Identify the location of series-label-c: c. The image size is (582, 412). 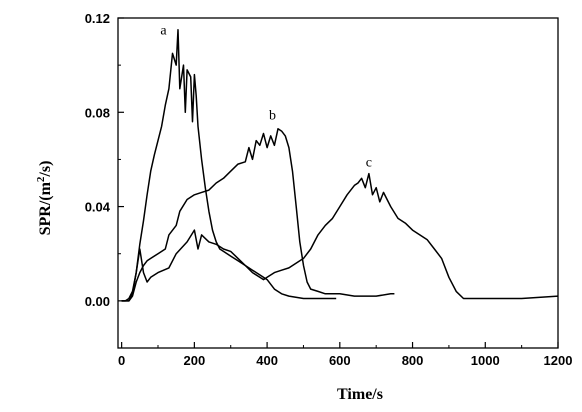
(369, 163).